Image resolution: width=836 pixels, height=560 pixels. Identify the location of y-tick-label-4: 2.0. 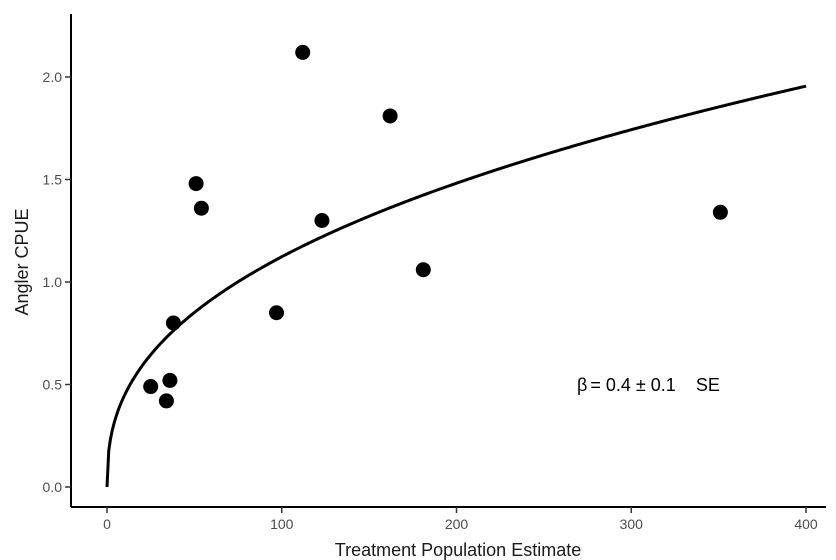
(53, 77).